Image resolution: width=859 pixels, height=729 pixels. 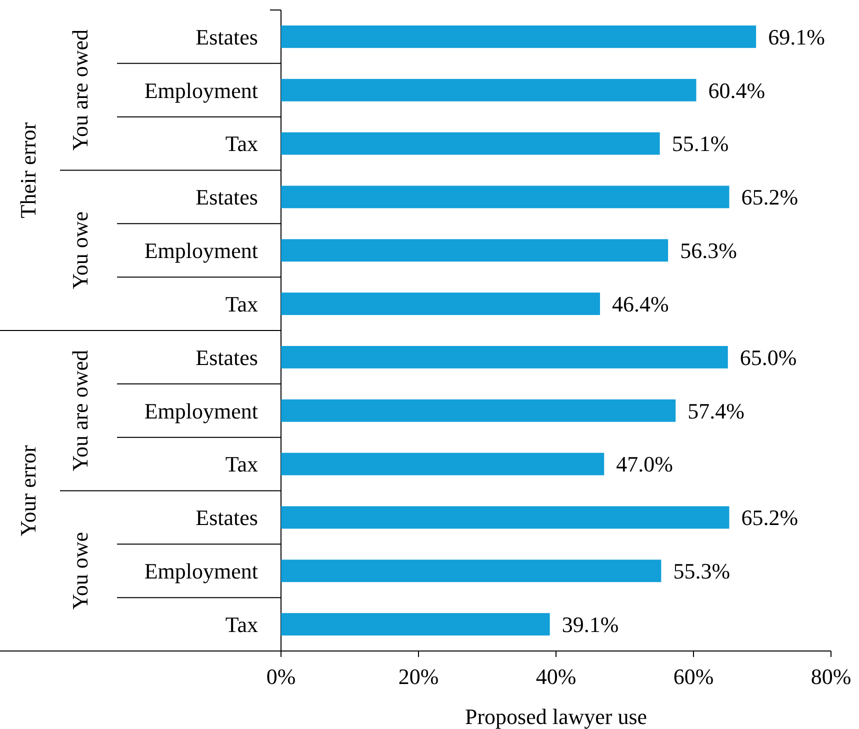 What do you see at coordinates (418, 677) in the screenshot?
I see `x-tick-label: 20%` at bounding box center [418, 677].